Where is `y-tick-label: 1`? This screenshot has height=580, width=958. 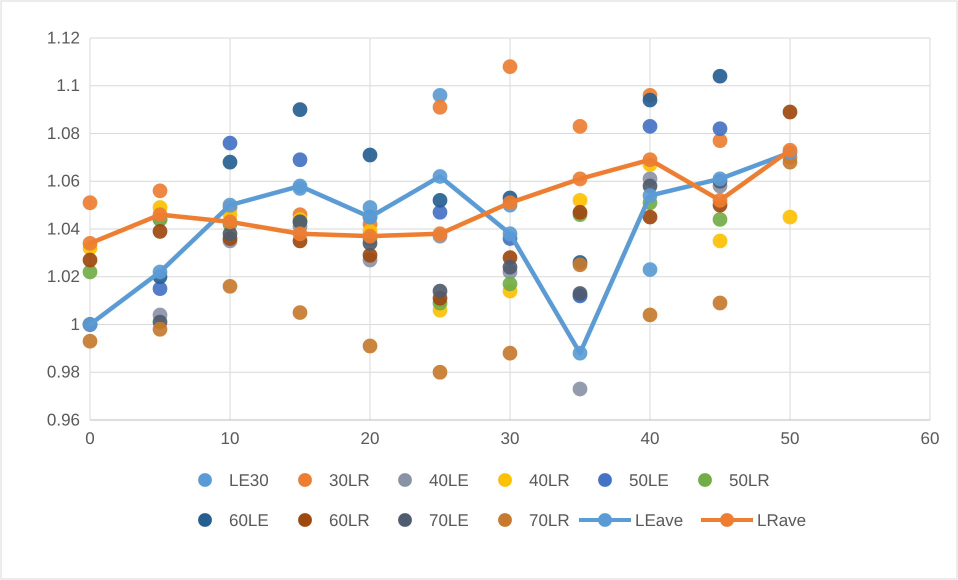 y-tick-label: 1 is located at coordinates (75, 324).